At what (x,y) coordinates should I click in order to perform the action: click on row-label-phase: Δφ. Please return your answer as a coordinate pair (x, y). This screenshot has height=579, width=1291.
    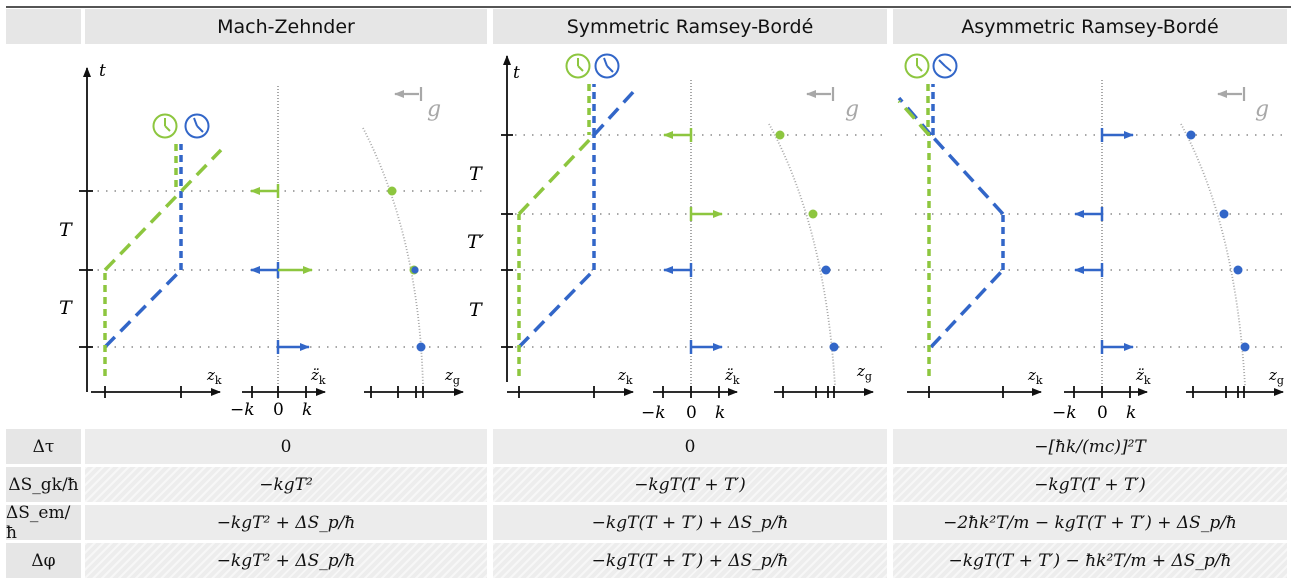
    Looking at the image, I should click on (43, 560).